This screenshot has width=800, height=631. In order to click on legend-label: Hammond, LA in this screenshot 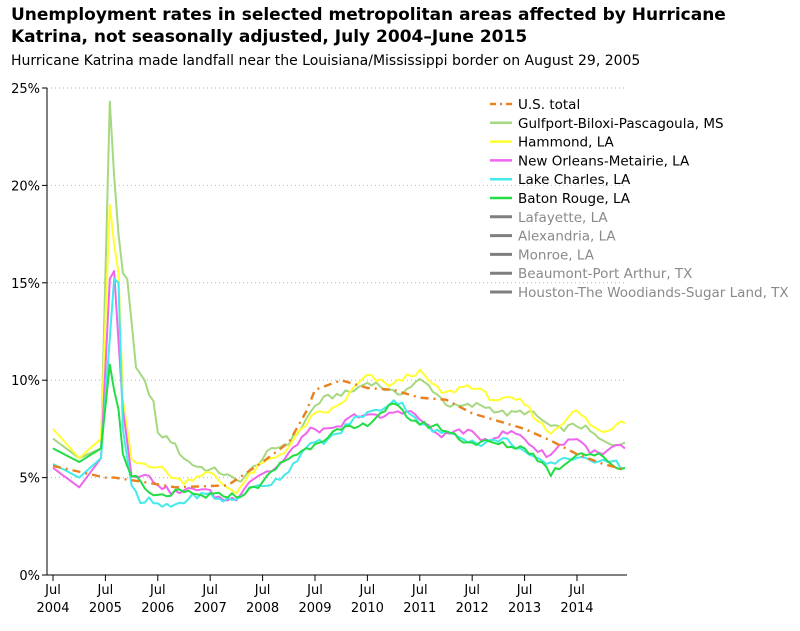, I will do `click(566, 143)`.